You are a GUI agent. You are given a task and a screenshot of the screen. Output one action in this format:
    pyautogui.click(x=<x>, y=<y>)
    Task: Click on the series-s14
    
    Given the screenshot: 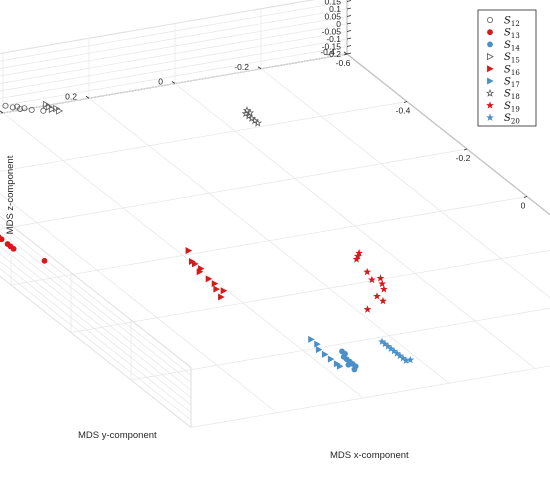 What is the action you would take?
    pyautogui.click(x=349, y=360)
    